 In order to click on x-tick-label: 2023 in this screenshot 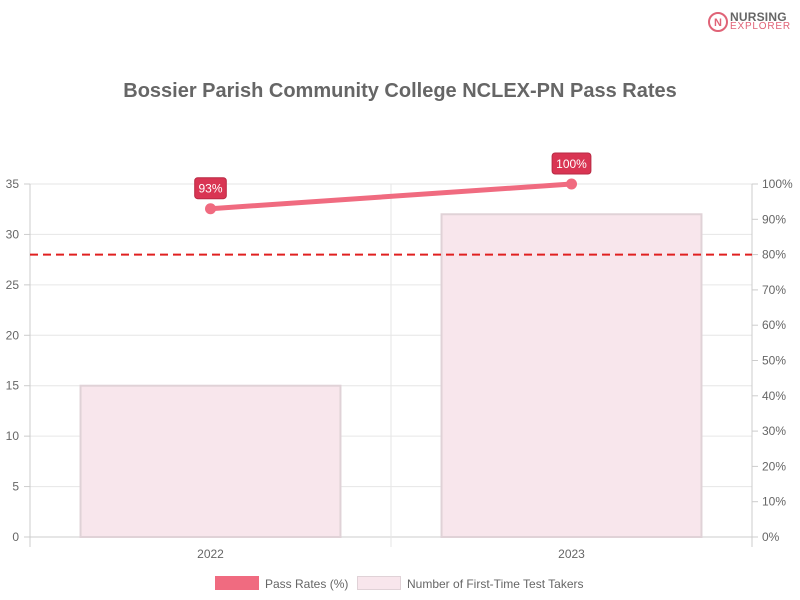, I will do `click(571, 554)`.